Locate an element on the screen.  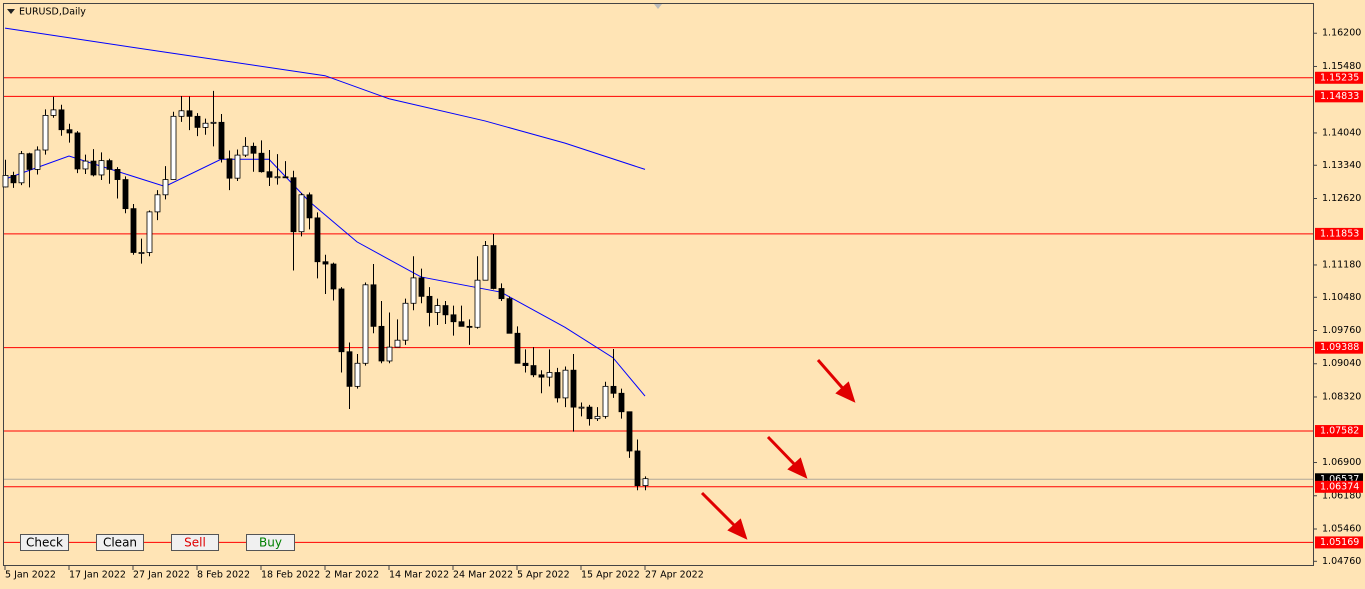
button-label: Buy is located at coordinates (270, 543).